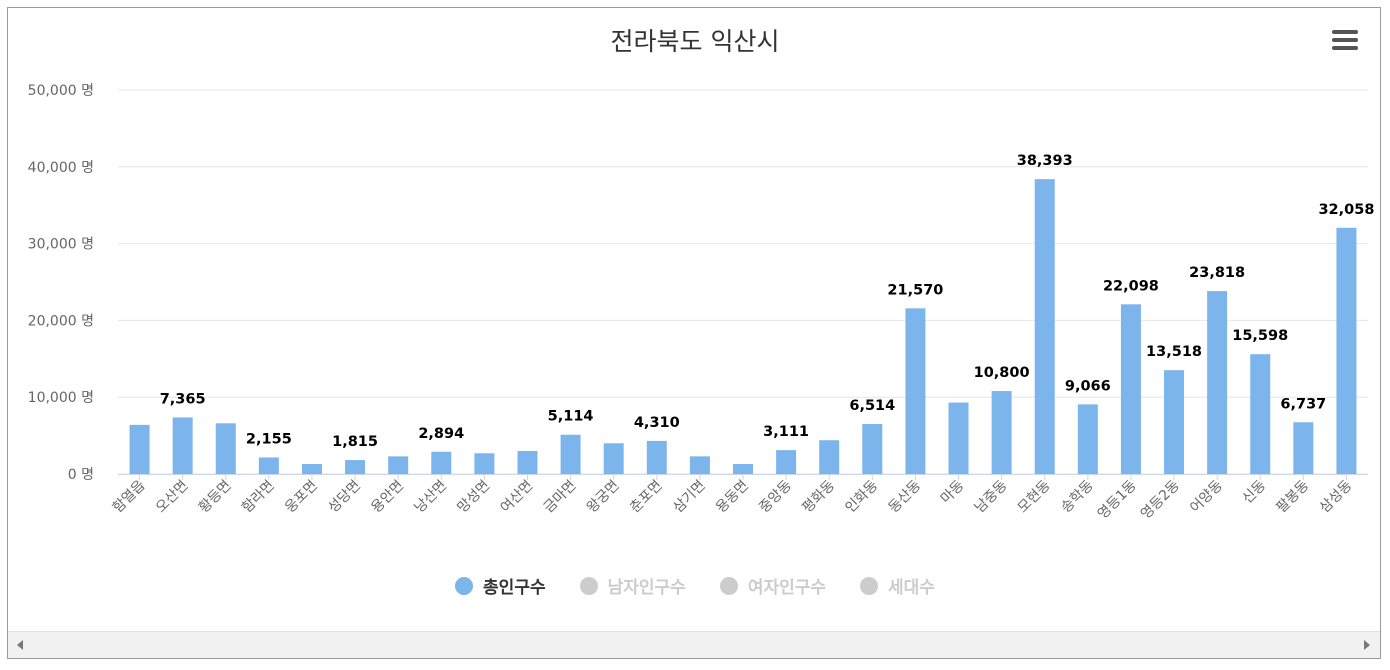 The image size is (1390, 670). What do you see at coordinates (1077, 496) in the screenshot?
I see `x-tick-label: 송학동` at bounding box center [1077, 496].